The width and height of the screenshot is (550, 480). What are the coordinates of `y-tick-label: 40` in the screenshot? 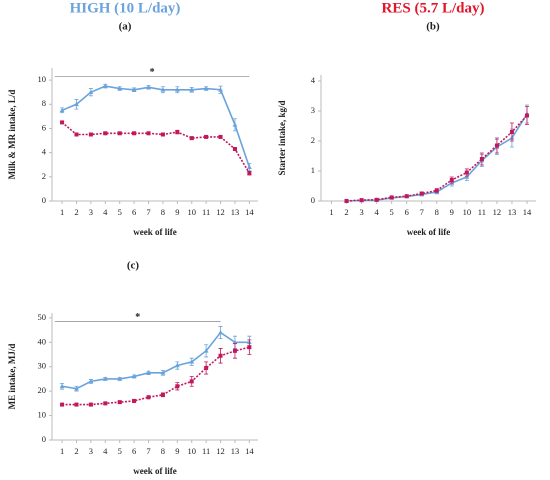 It's located at (42, 341).